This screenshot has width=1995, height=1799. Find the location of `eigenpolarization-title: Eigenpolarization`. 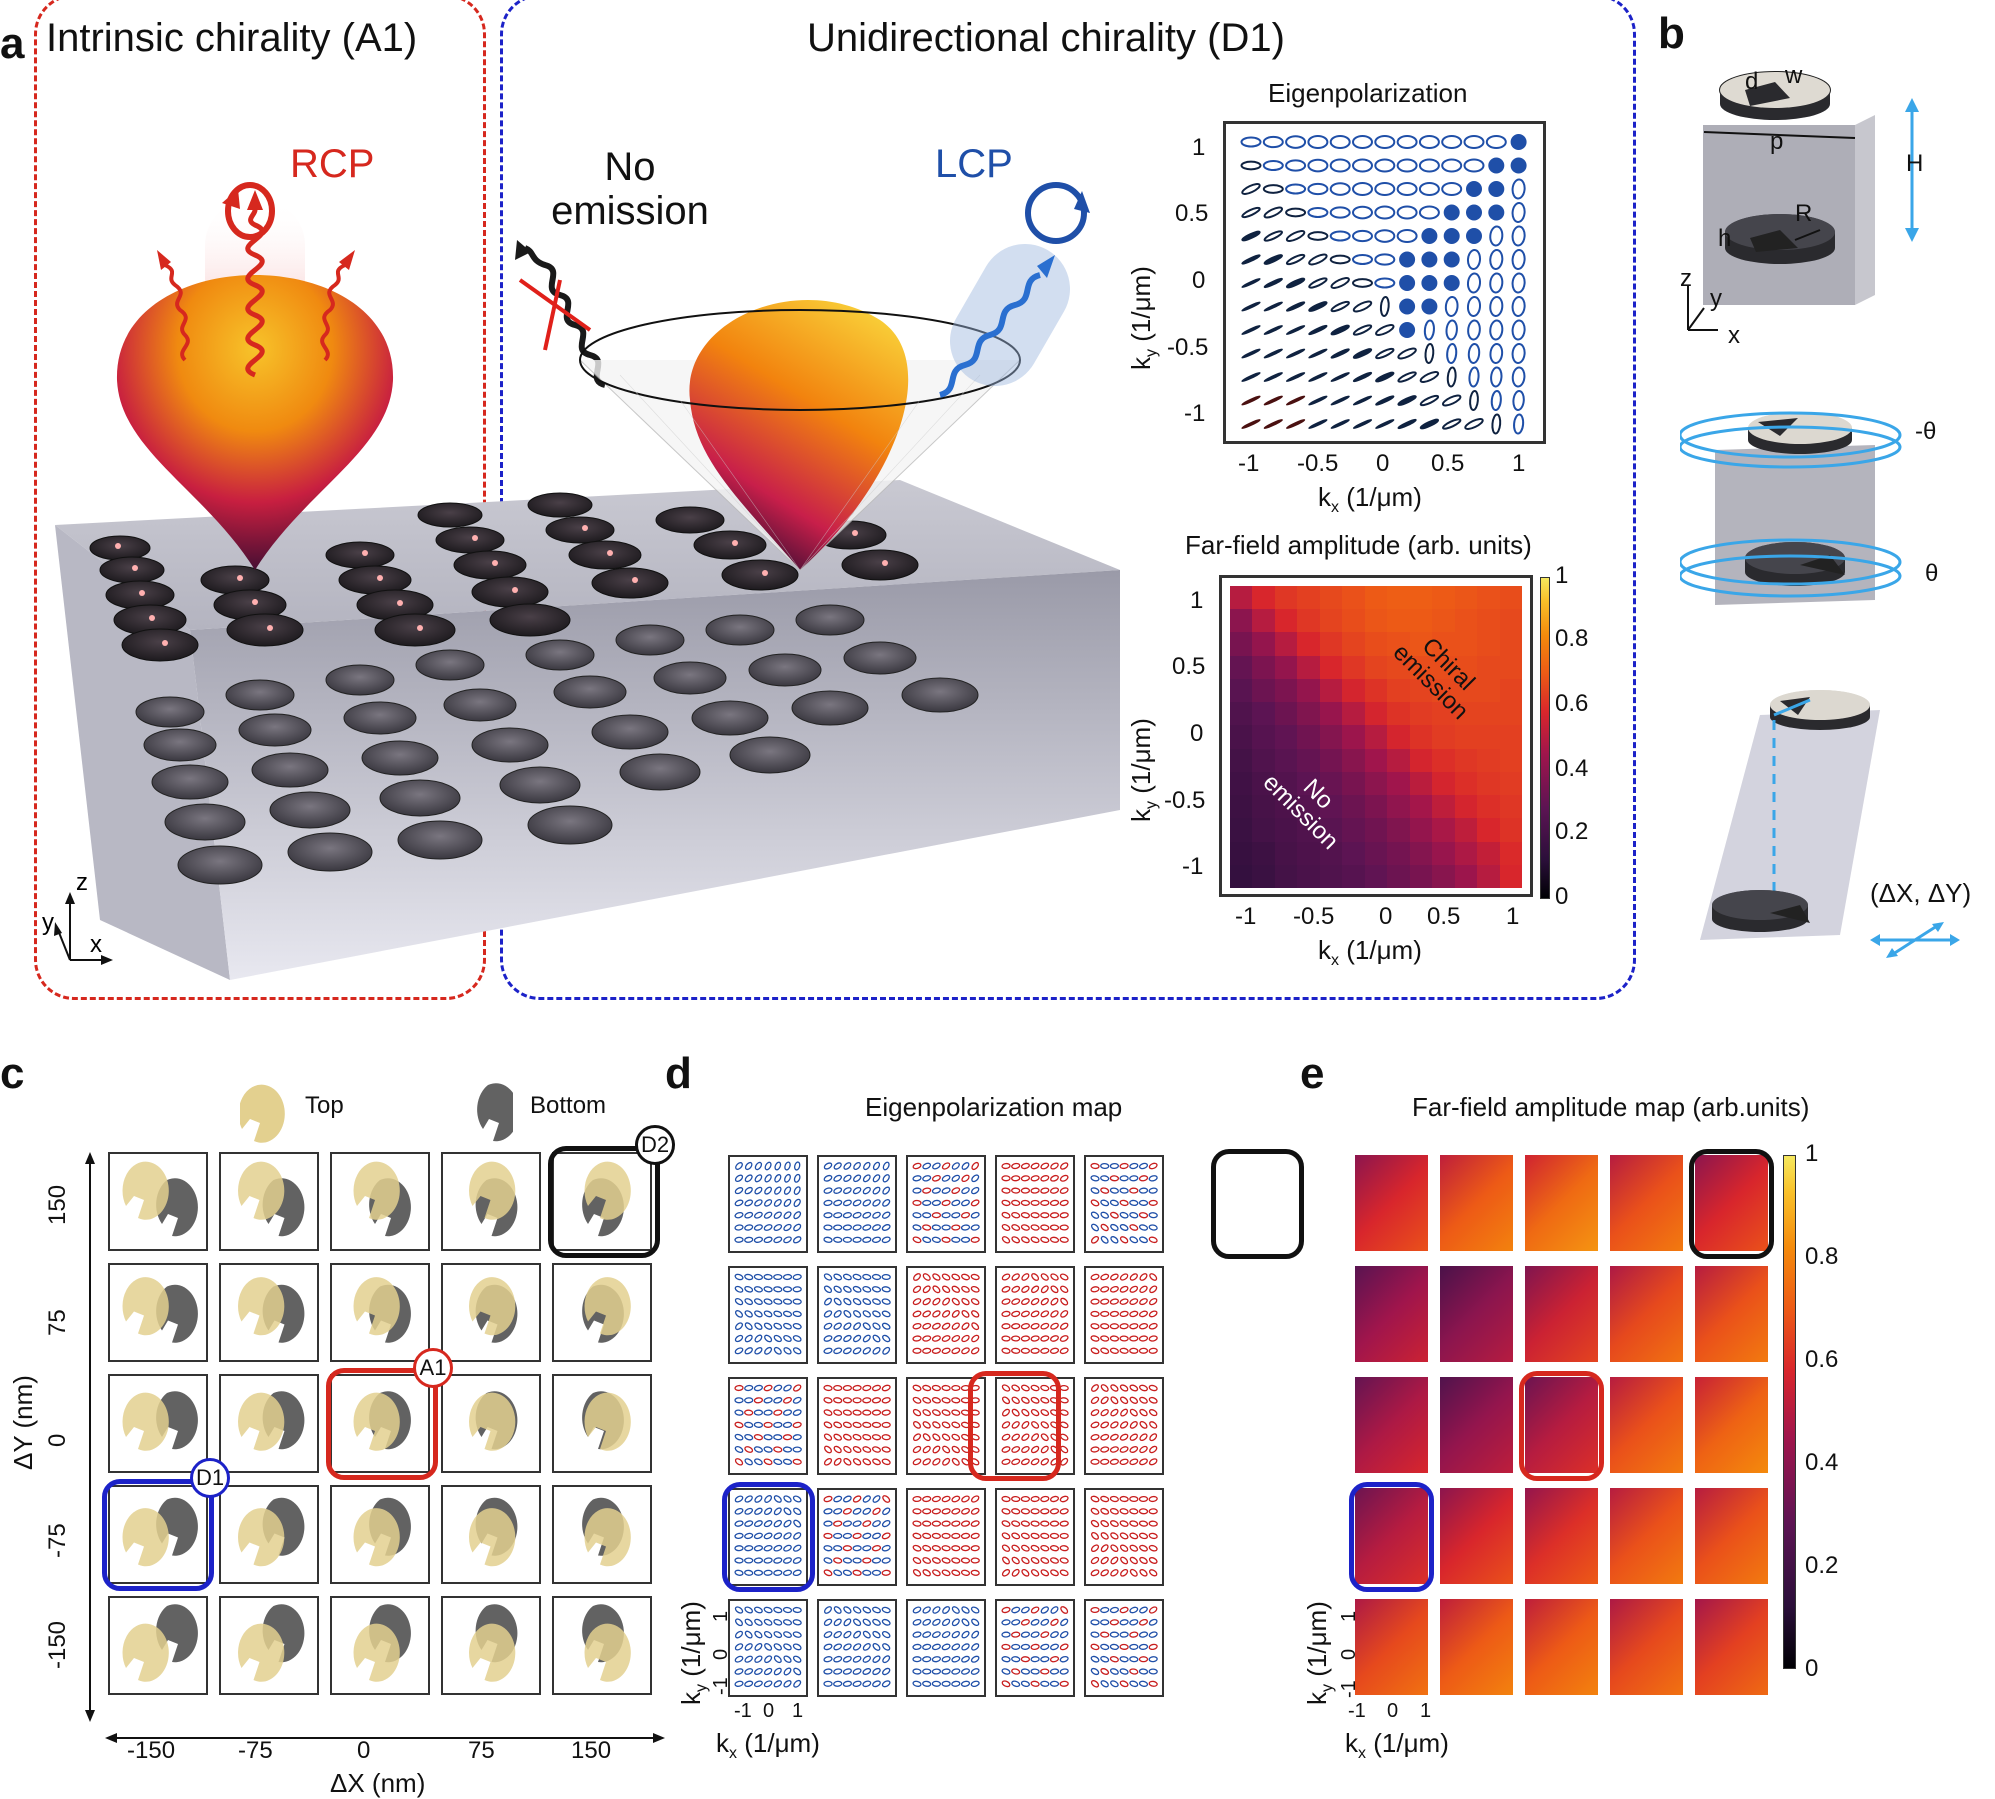

eigenpolarization-title: Eigenpolarization is located at coordinates (1368, 93).